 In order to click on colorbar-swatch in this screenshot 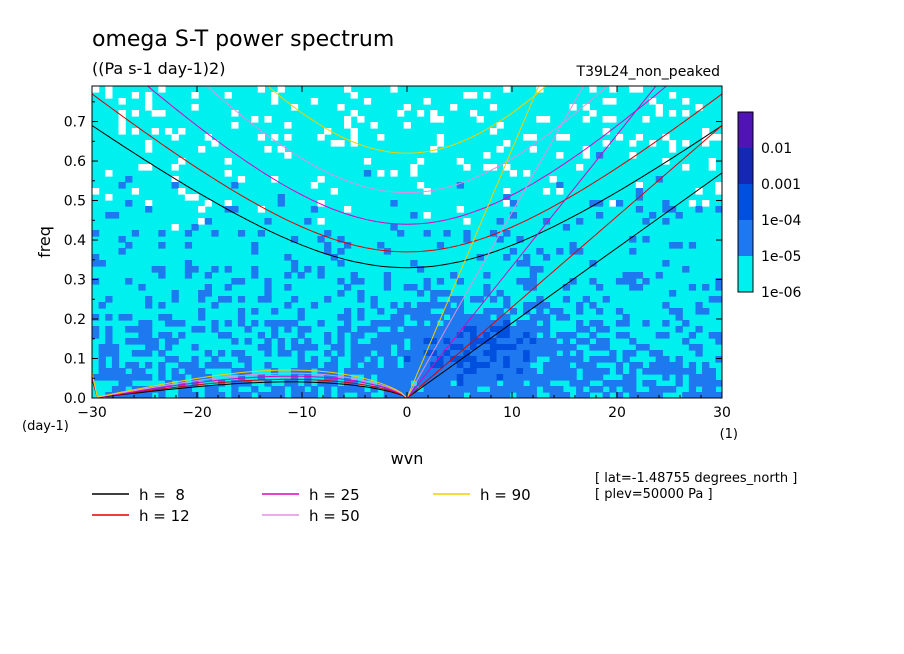, I will do `click(745, 166)`.